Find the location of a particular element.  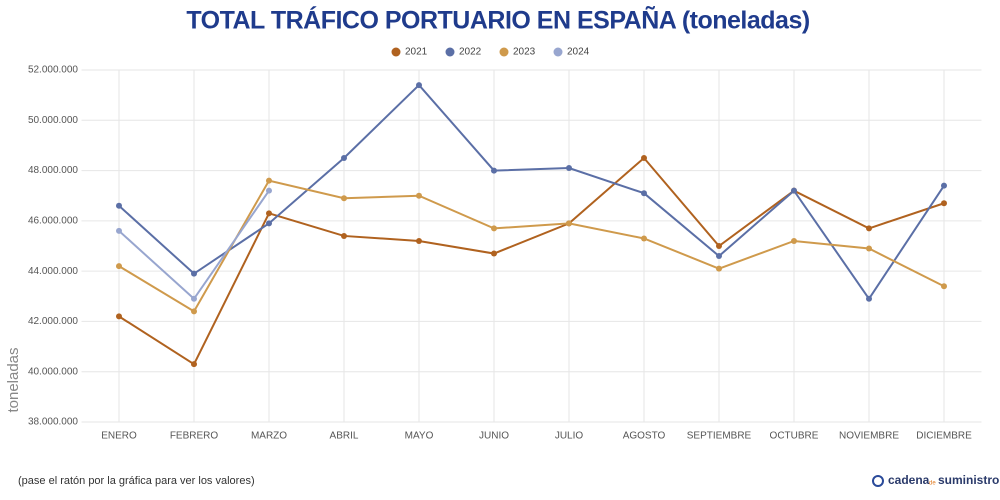

x-tick-label: JUNIO is located at coordinates (494, 436).